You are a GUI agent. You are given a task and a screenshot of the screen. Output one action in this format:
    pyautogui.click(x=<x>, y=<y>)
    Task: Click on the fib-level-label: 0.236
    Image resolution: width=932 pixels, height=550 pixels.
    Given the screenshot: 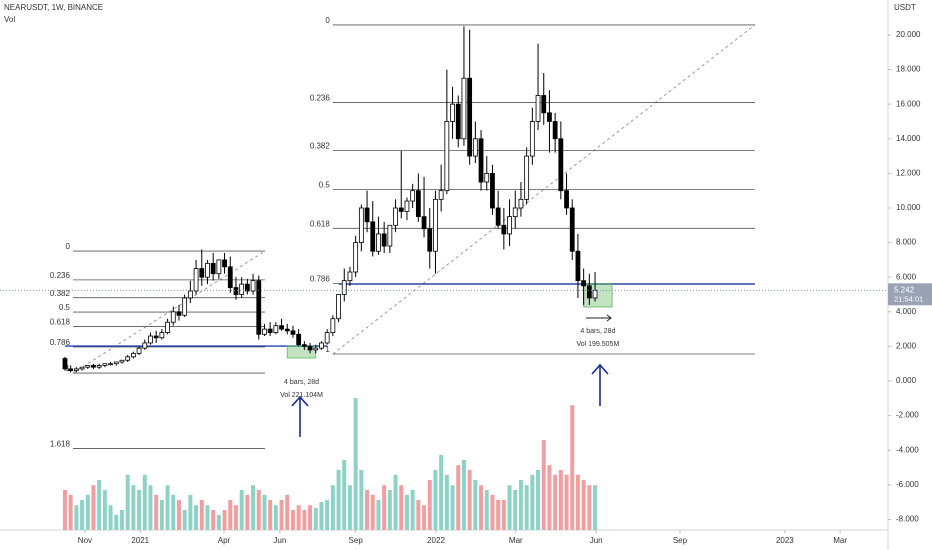 What is the action you would take?
    pyautogui.click(x=60, y=275)
    